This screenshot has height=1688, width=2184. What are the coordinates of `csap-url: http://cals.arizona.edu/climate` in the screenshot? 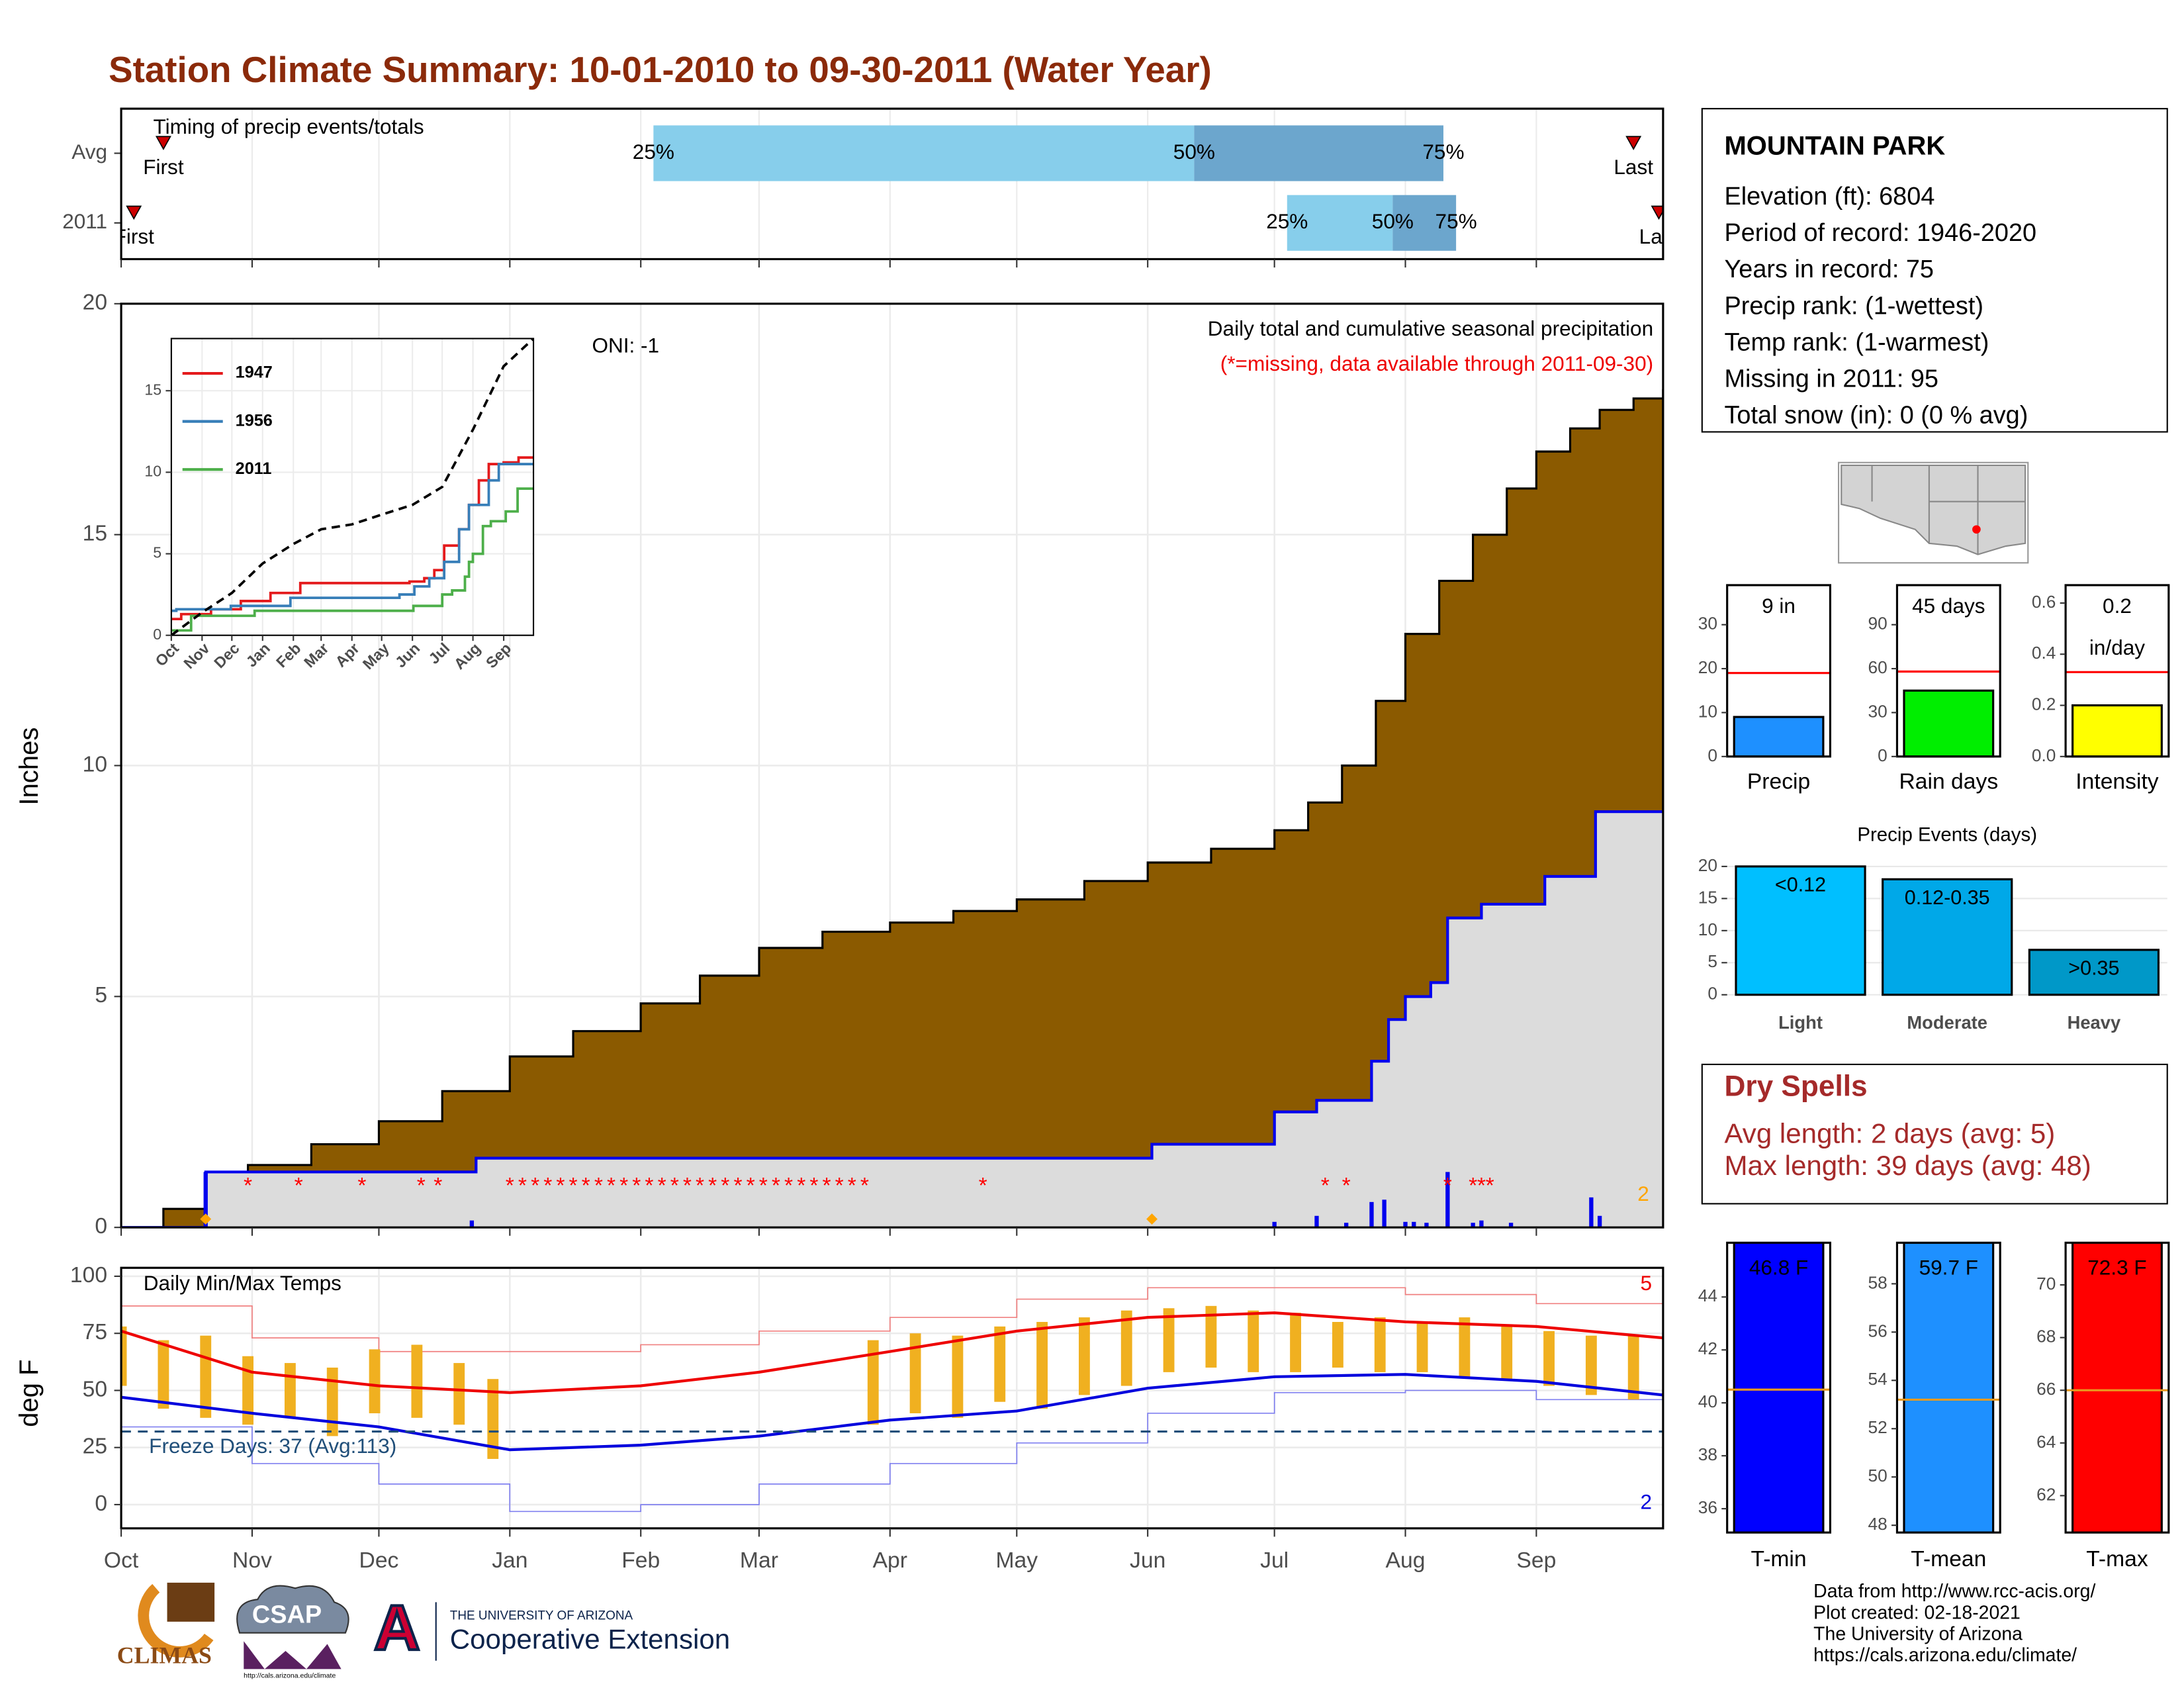 It's located at (290, 1676).